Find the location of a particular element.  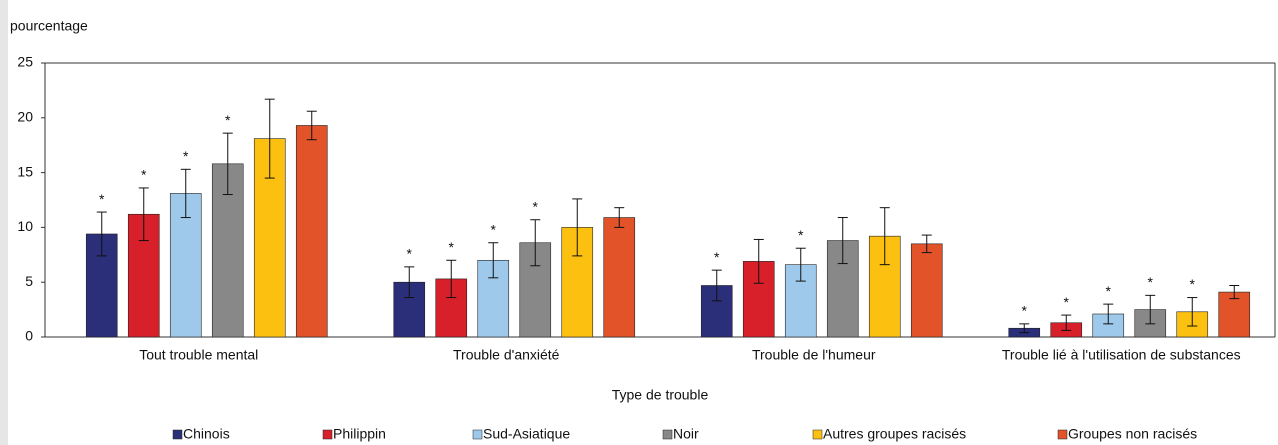

y-tick-label: 15 is located at coordinates (25, 171).